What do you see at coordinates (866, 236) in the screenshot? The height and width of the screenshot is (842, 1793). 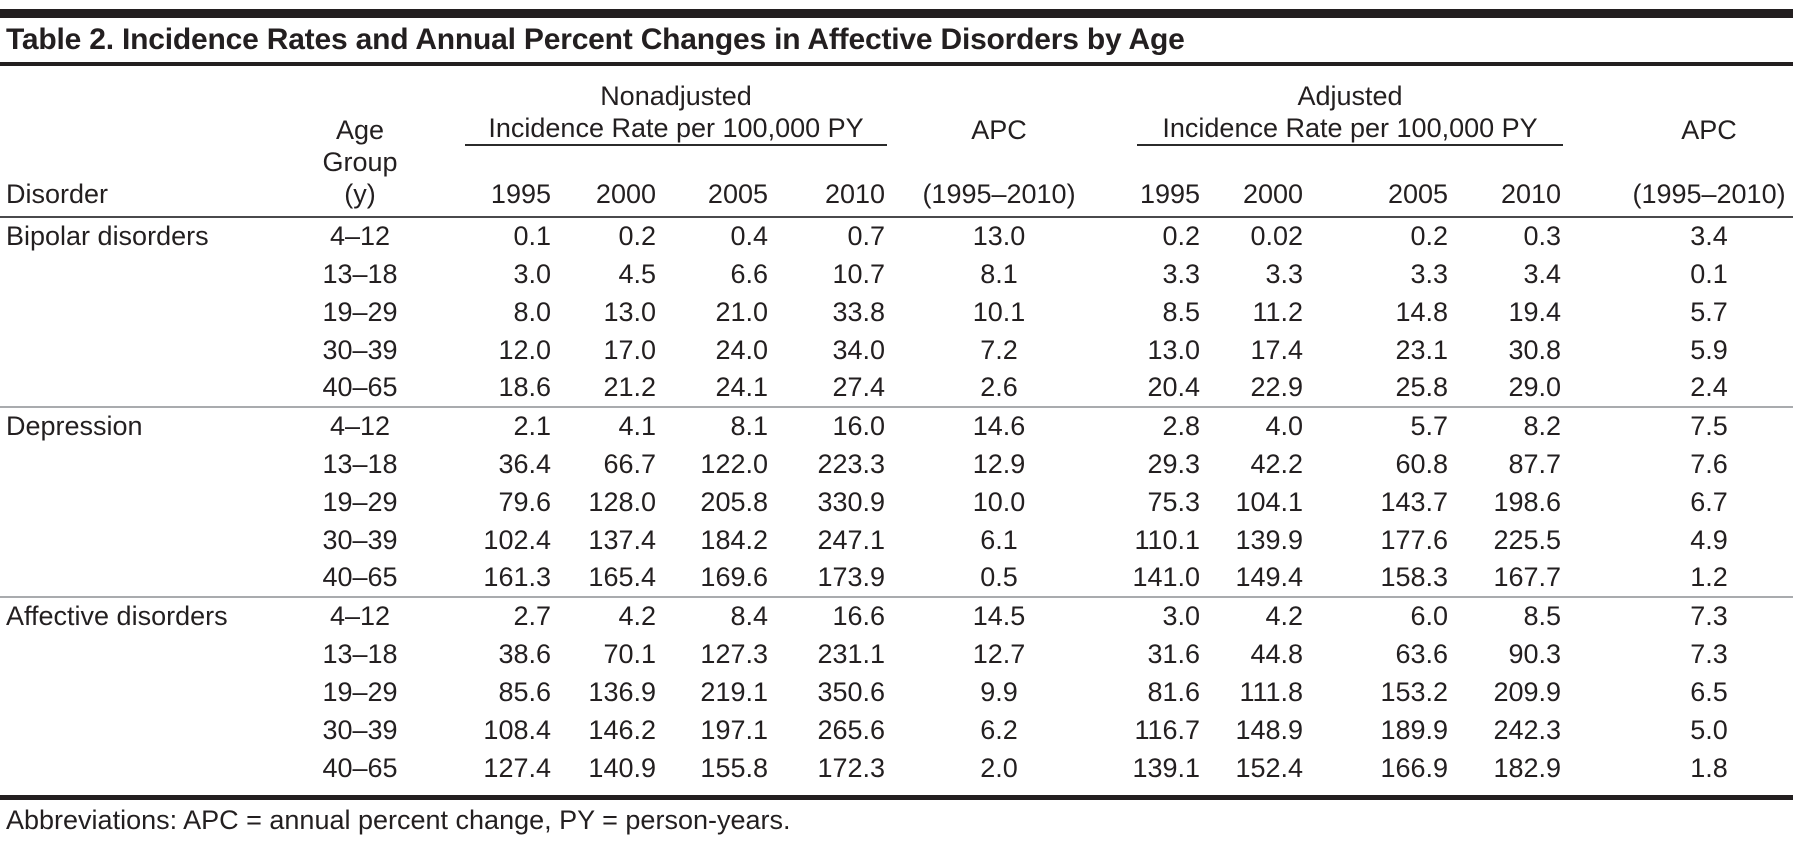 I see `nonadjusted-rate-cell: 0.7` at bounding box center [866, 236].